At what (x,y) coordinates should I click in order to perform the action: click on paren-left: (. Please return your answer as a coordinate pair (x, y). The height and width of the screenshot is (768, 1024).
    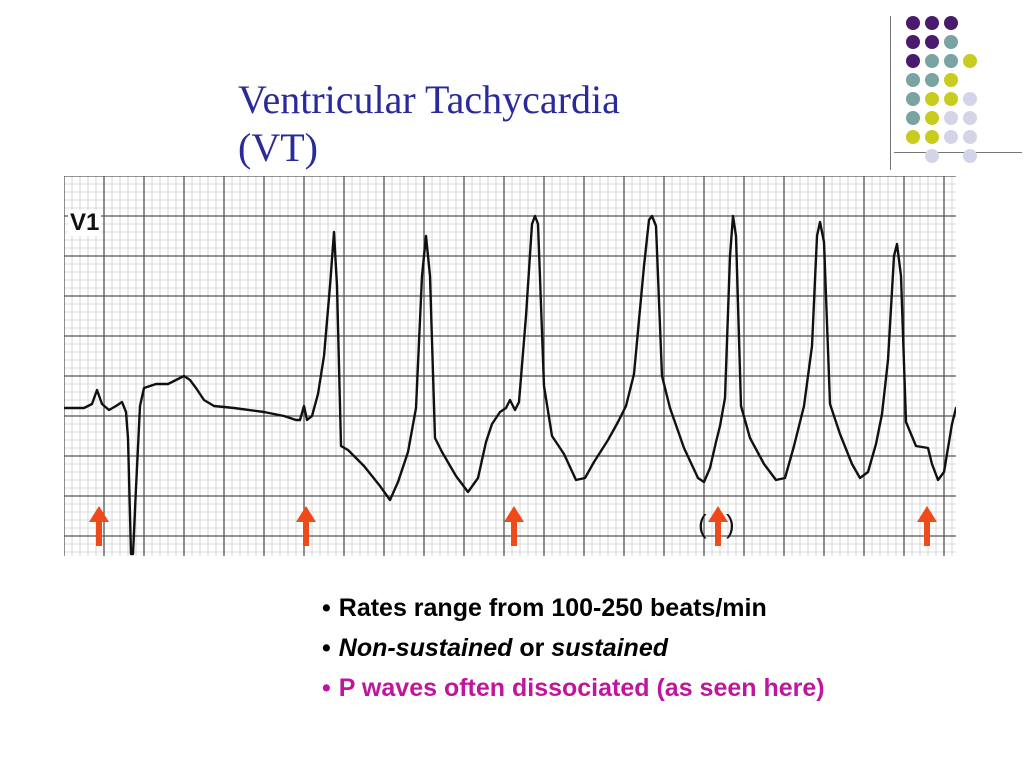
    Looking at the image, I should click on (702, 524).